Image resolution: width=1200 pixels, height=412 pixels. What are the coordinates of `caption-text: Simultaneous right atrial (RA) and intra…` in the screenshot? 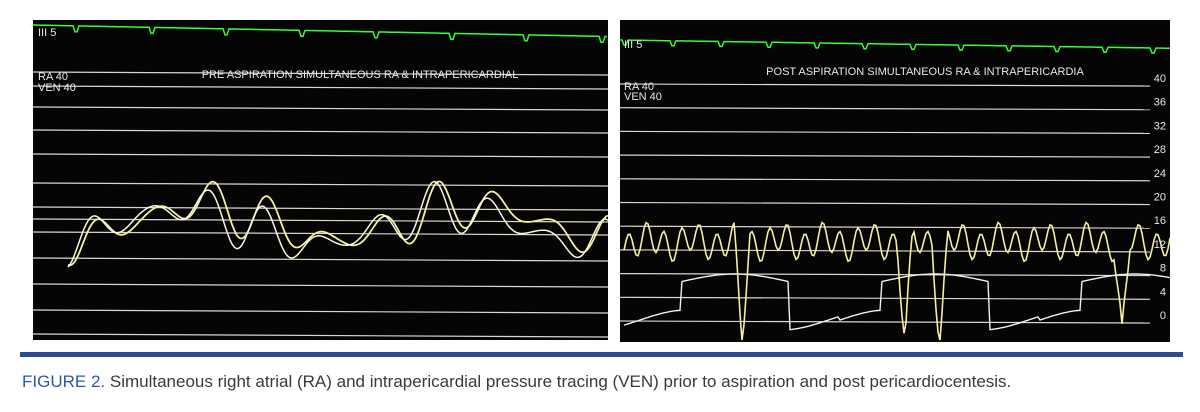 It's located at (560, 381).